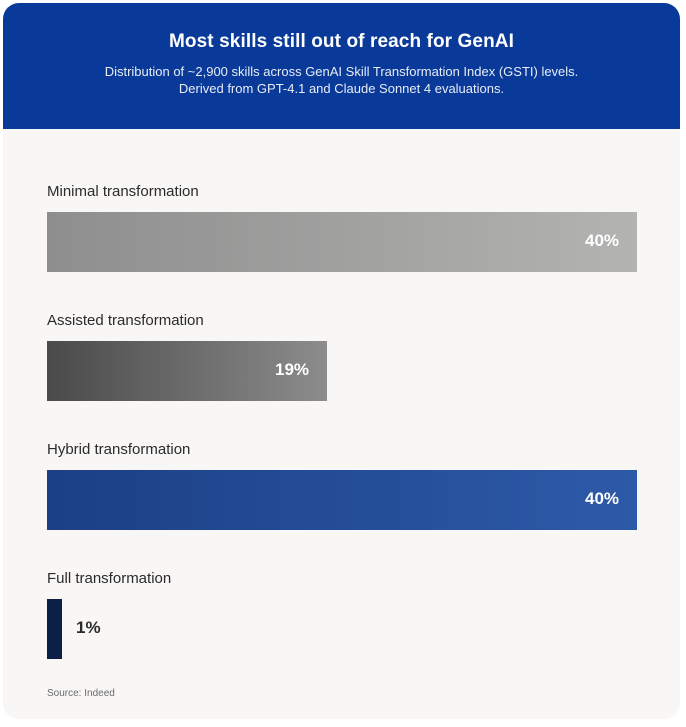  Describe the element at coordinates (187, 371) in the screenshot. I see `bar-assisted-transformation` at that location.